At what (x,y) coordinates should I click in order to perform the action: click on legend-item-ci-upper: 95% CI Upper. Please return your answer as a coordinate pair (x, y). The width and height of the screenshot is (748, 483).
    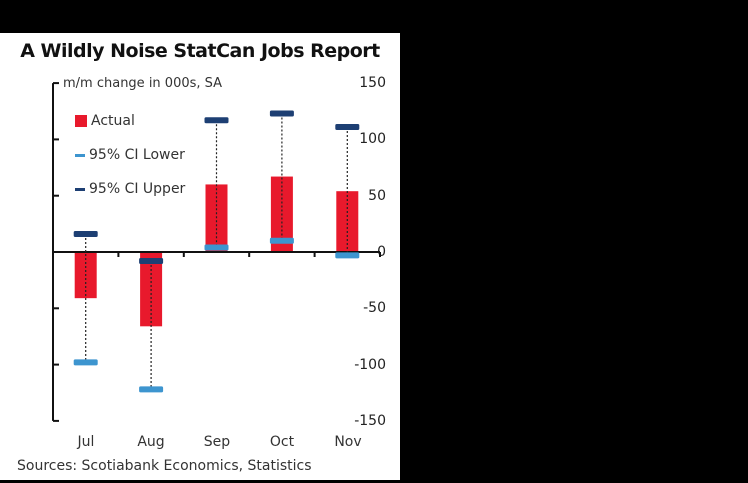
    Looking at the image, I should click on (130, 189).